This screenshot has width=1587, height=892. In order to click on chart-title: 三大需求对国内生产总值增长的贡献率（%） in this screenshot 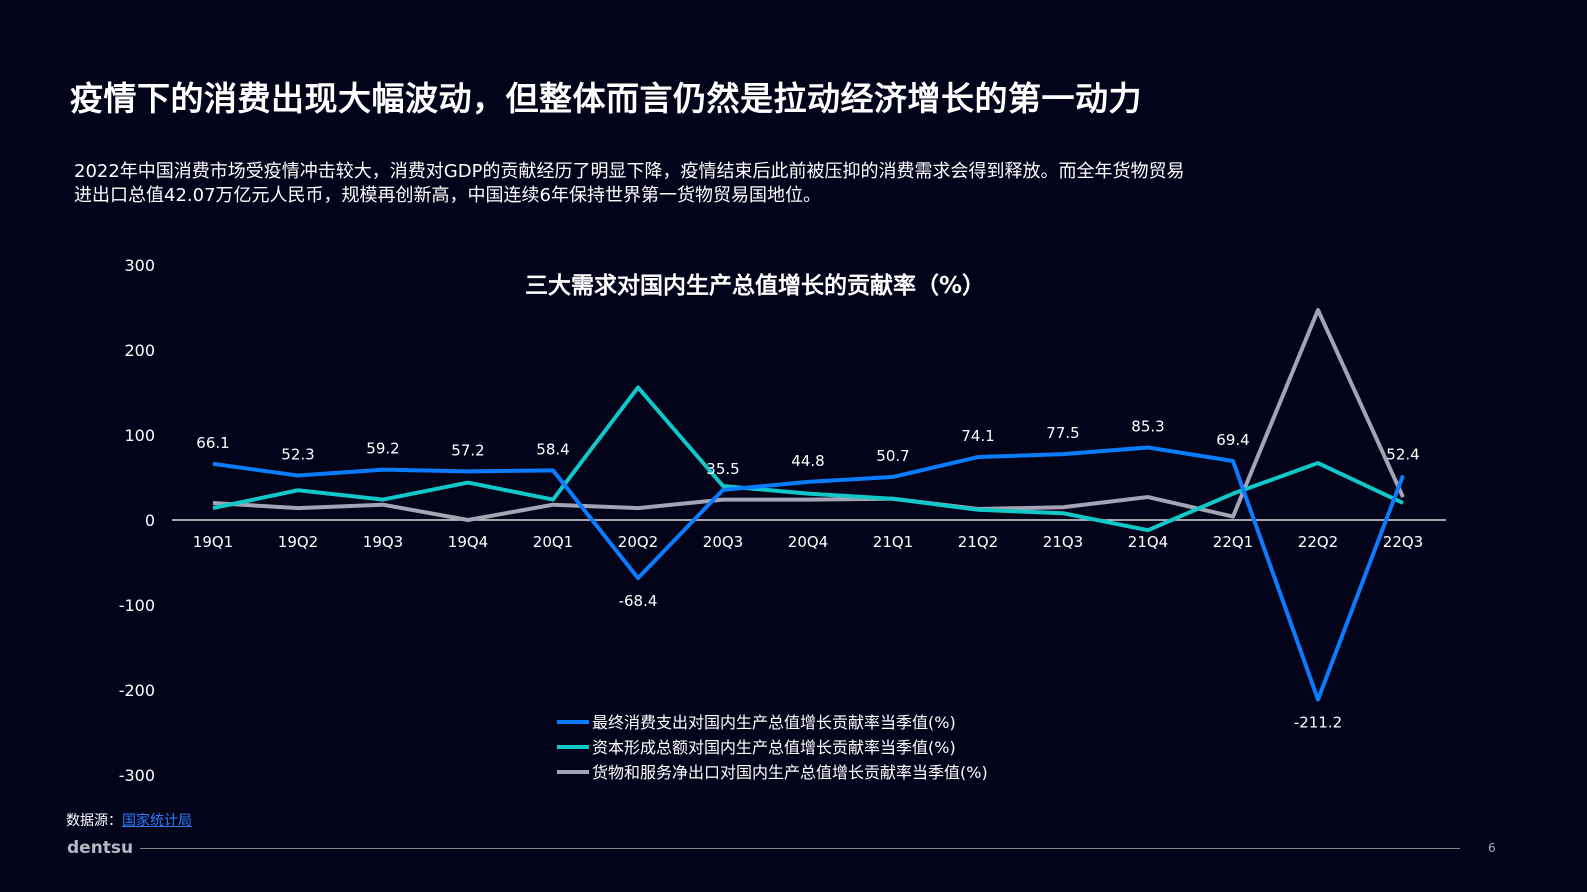, I will do `click(755, 285)`.